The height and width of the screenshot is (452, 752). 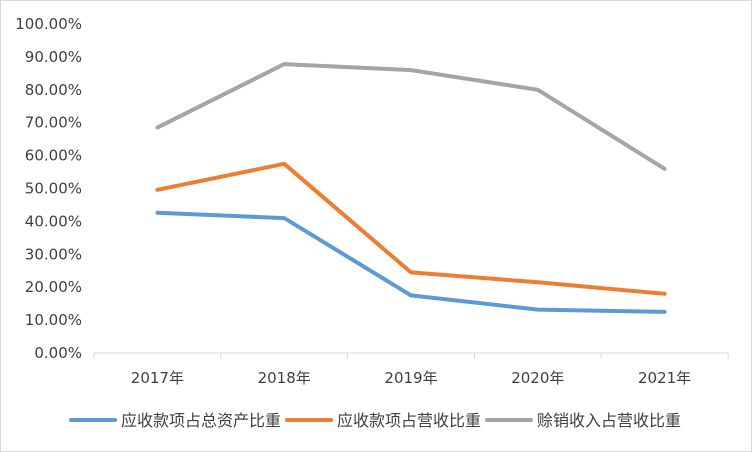 What do you see at coordinates (609, 420) in the screenshot?
I see `legend-label: 赊销收入占营收比重` at bounding box center [609, 420].